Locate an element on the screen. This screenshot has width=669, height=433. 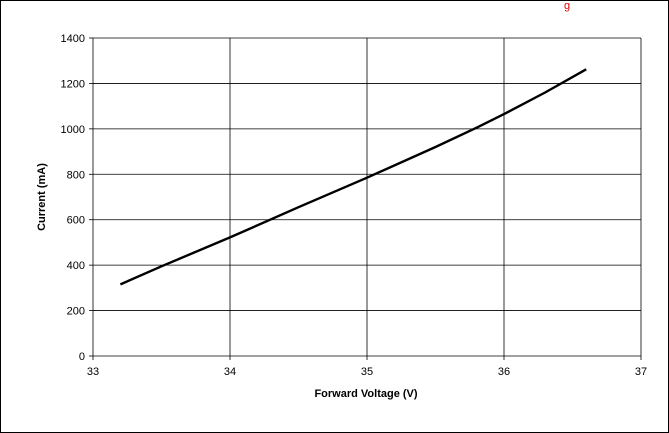
x-tick-label: 34 is located at coordinates (230, 372).